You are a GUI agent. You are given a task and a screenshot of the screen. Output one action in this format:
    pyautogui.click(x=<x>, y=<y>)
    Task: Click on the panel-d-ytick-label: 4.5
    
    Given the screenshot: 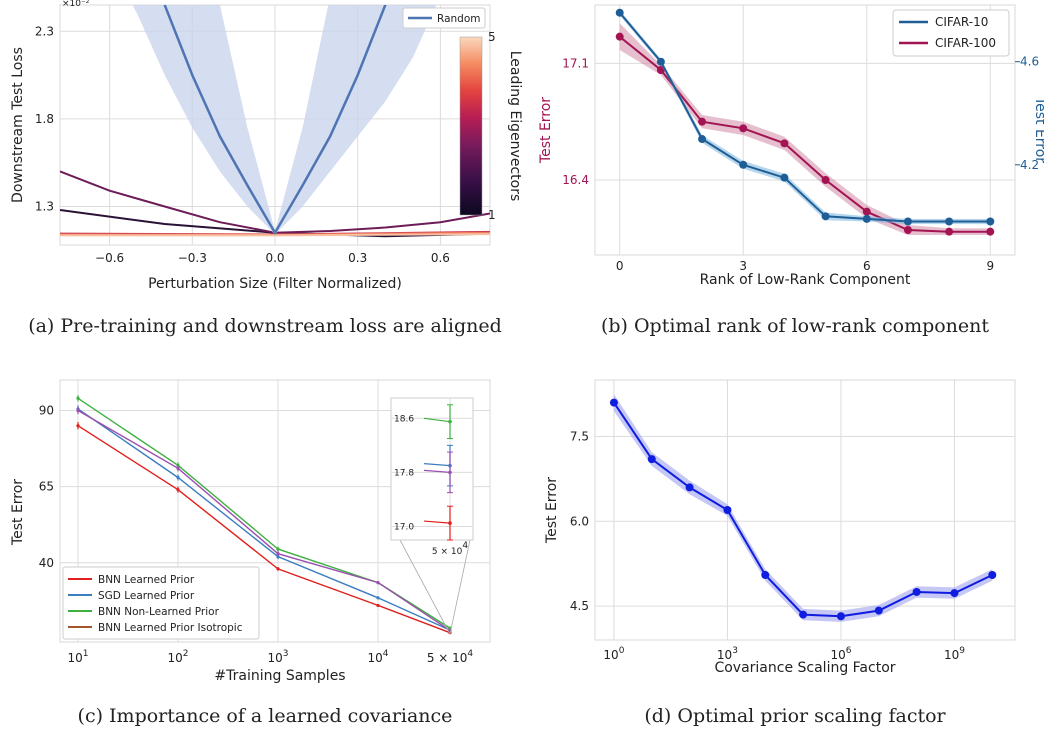 What is the action you would take?
    pyautogui.click(x=579, y=606)
    